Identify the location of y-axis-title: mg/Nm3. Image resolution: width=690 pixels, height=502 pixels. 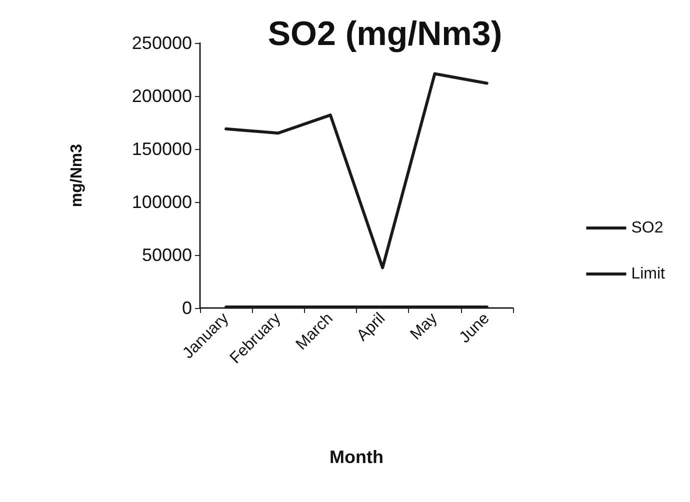
(77, 176).